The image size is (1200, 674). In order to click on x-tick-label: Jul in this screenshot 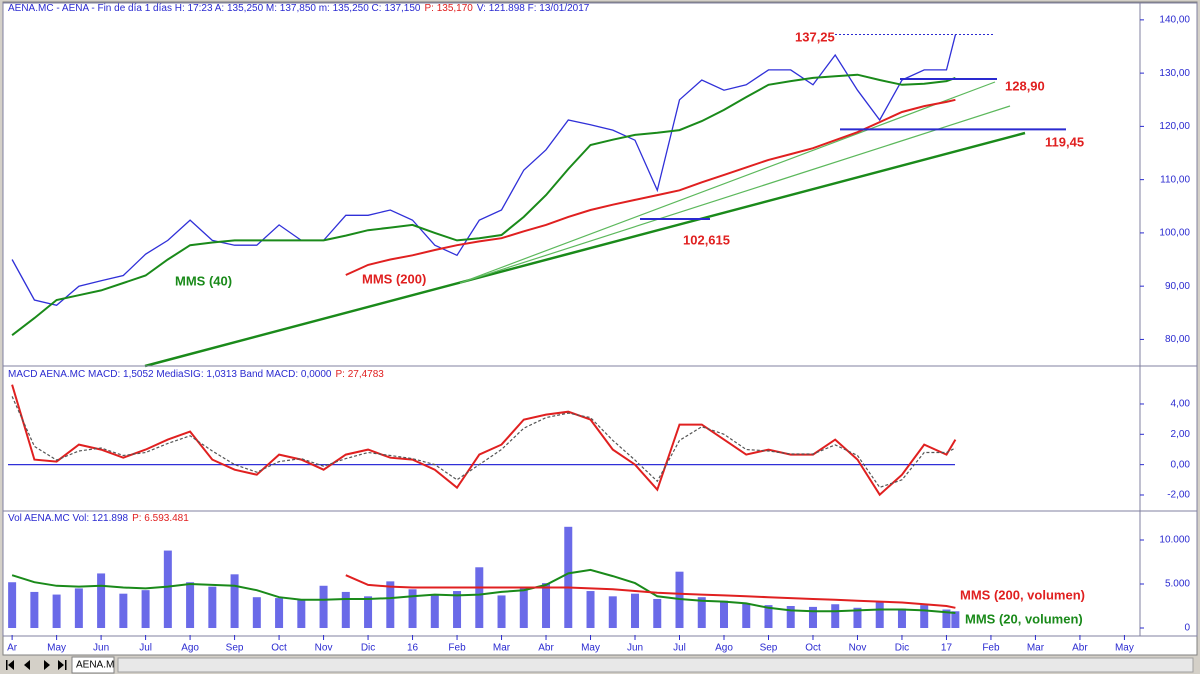, I will do `click(679, 648)`.